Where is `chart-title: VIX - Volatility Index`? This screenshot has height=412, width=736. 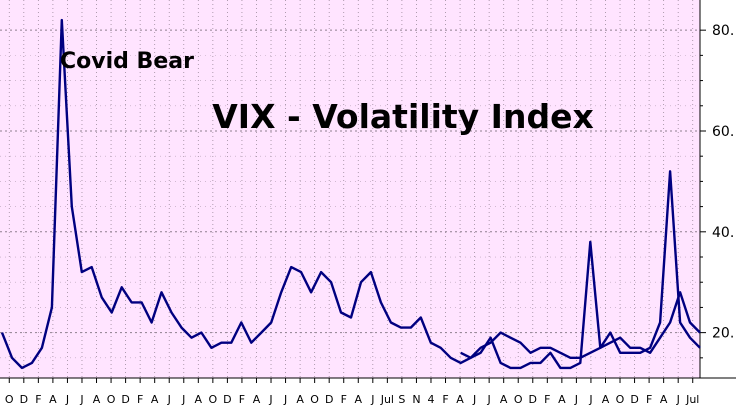
chart-title: VIX - Volatility Index is located at coordinates (402, 116).